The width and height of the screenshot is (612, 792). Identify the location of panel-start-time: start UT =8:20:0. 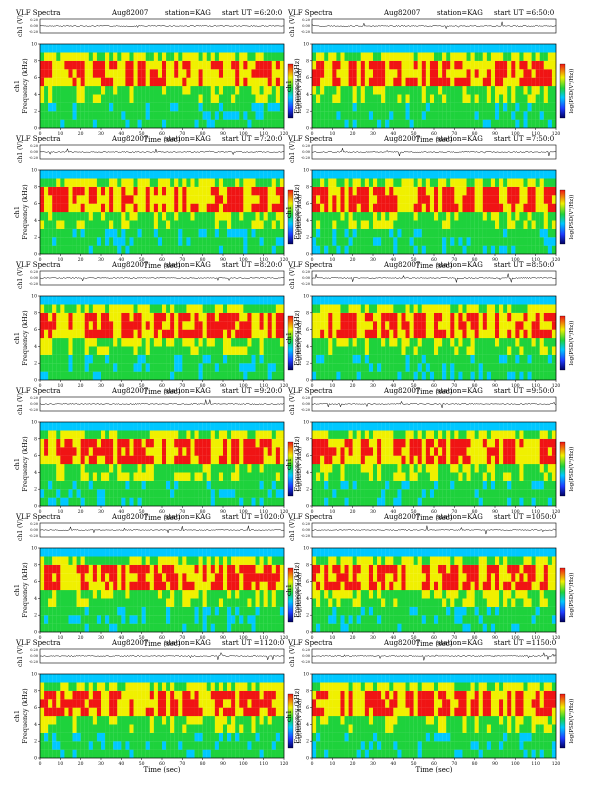
(252, 265).